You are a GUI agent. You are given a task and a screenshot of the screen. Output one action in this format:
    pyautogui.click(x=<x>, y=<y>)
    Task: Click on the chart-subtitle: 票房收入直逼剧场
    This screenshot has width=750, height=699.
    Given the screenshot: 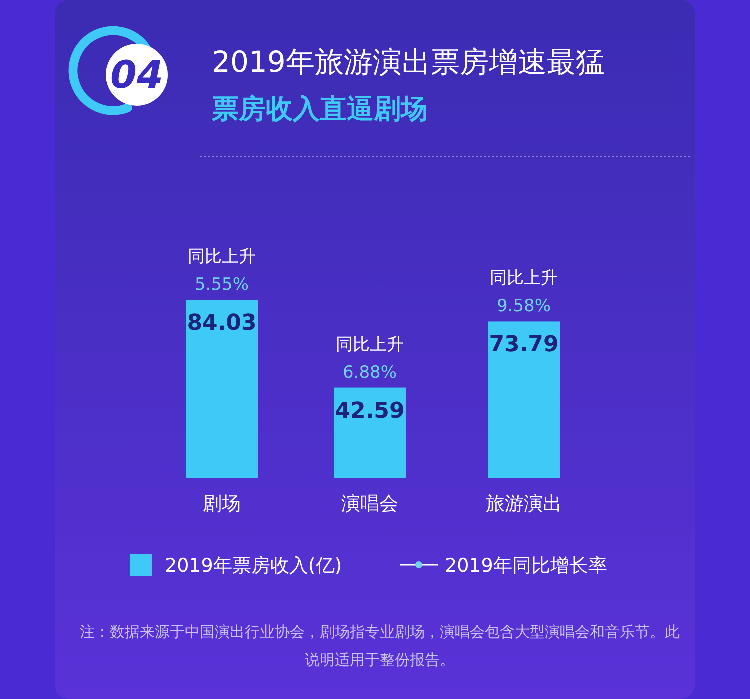 What is the action you would take?
    pyautogui.click(x=319, y=109)
    